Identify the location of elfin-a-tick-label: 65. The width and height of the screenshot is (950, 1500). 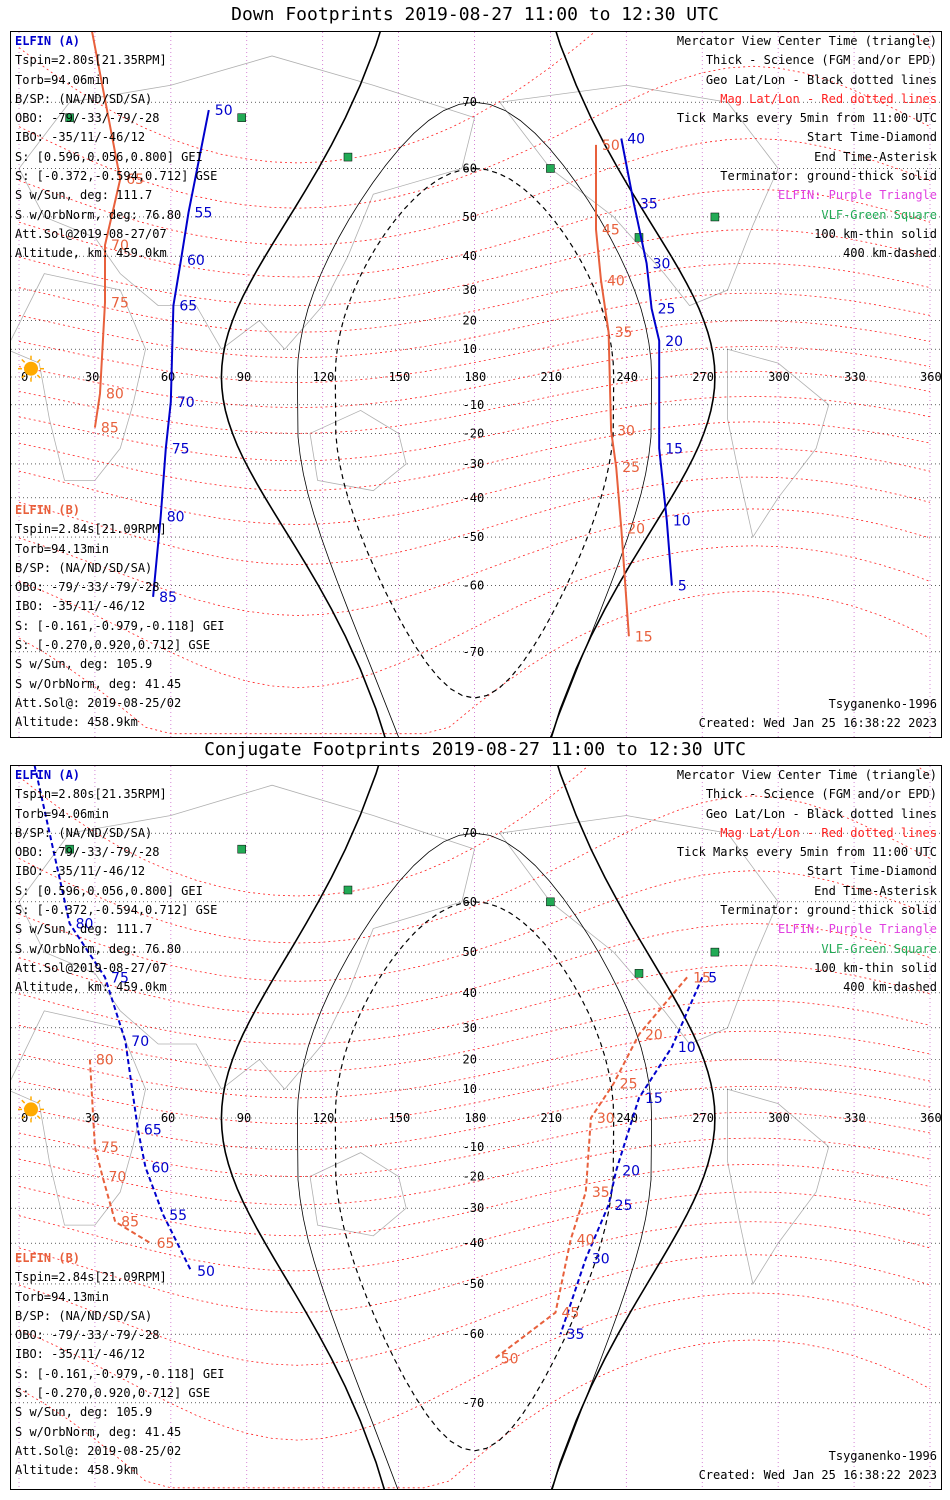
(188, 307).